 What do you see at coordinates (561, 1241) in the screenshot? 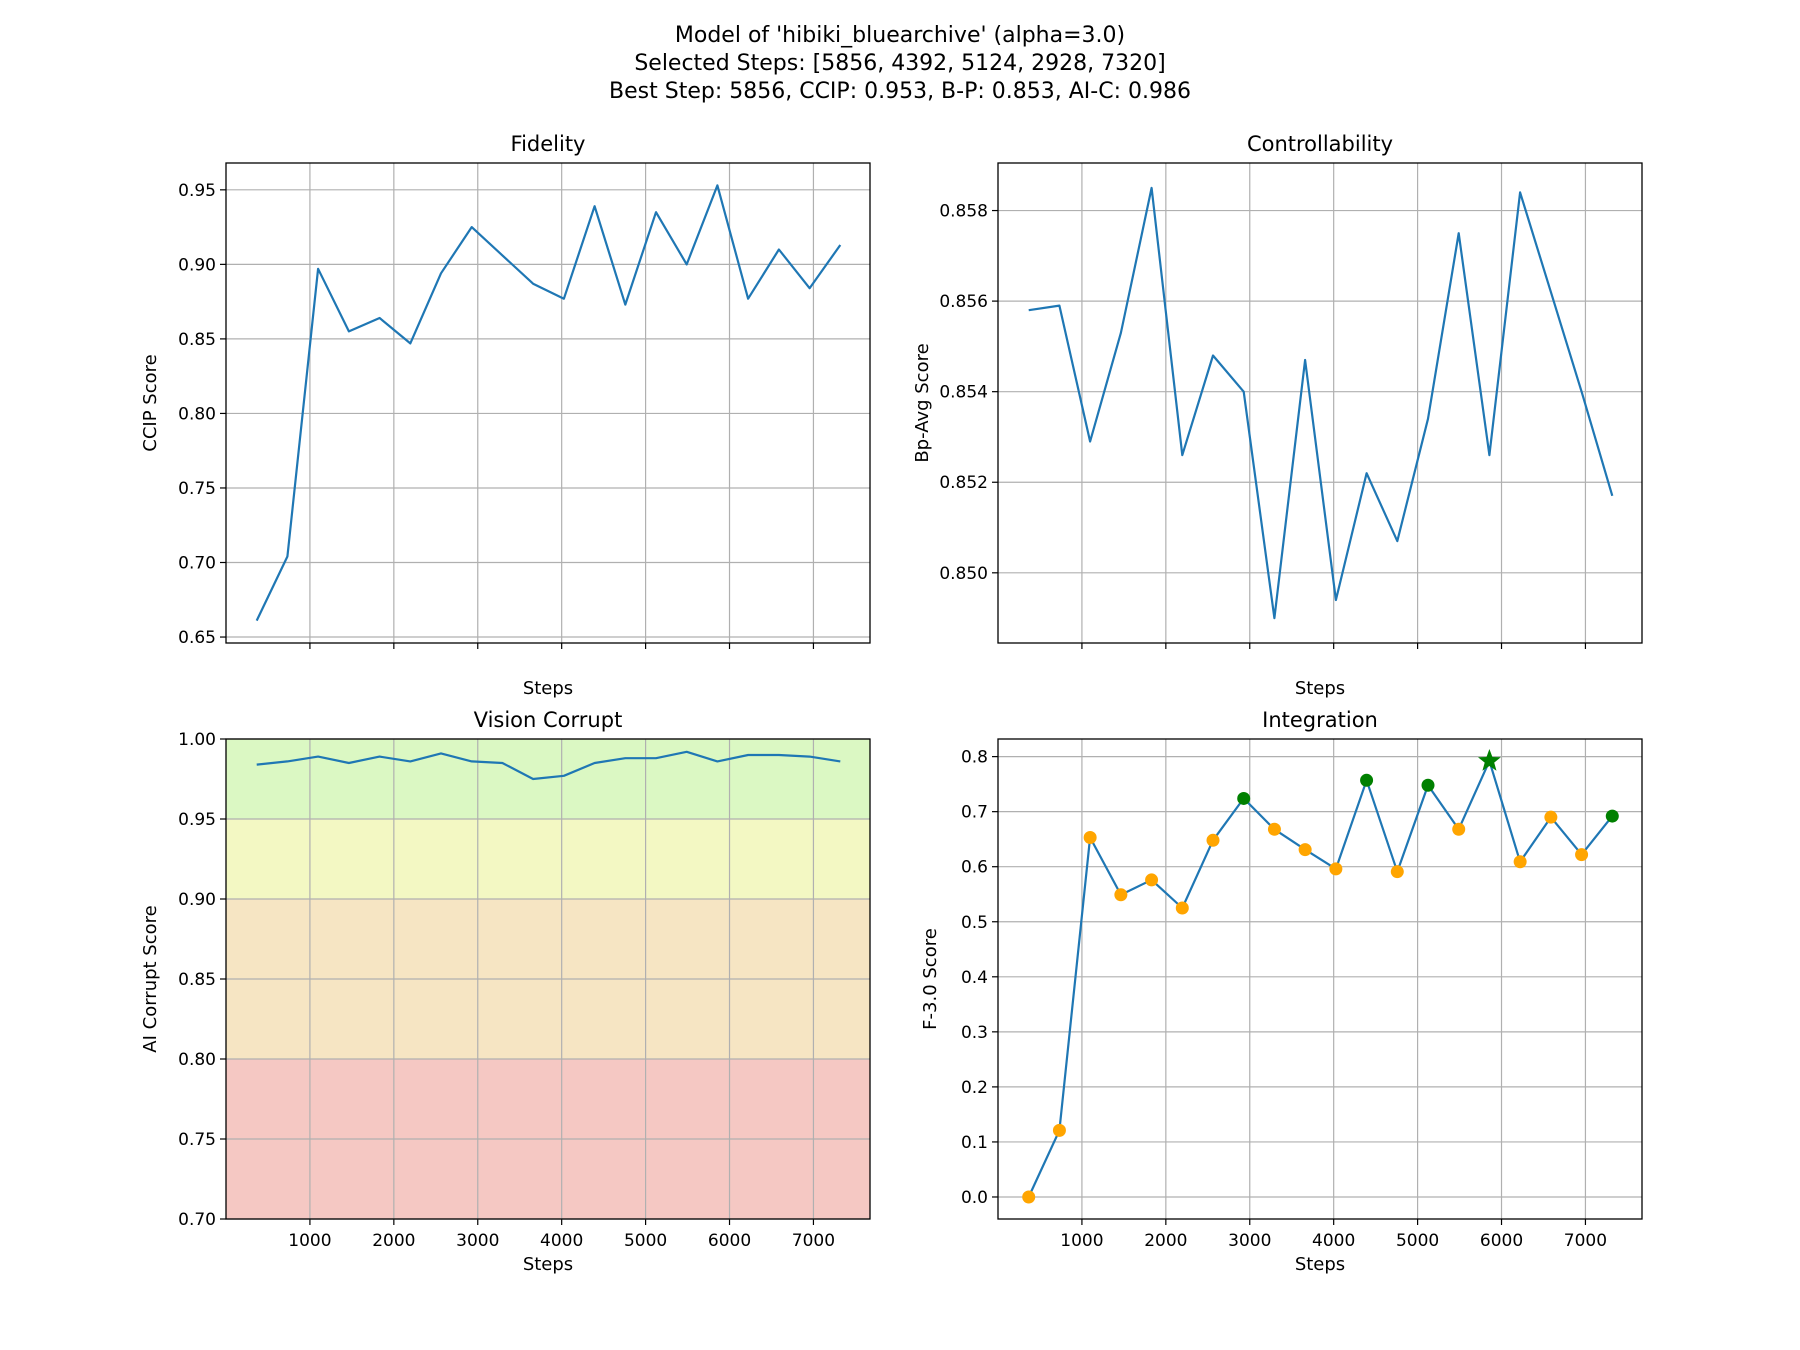
I see `vision-corrupt-xtick-label-3: 4000` at bounding box center [561, 1241].